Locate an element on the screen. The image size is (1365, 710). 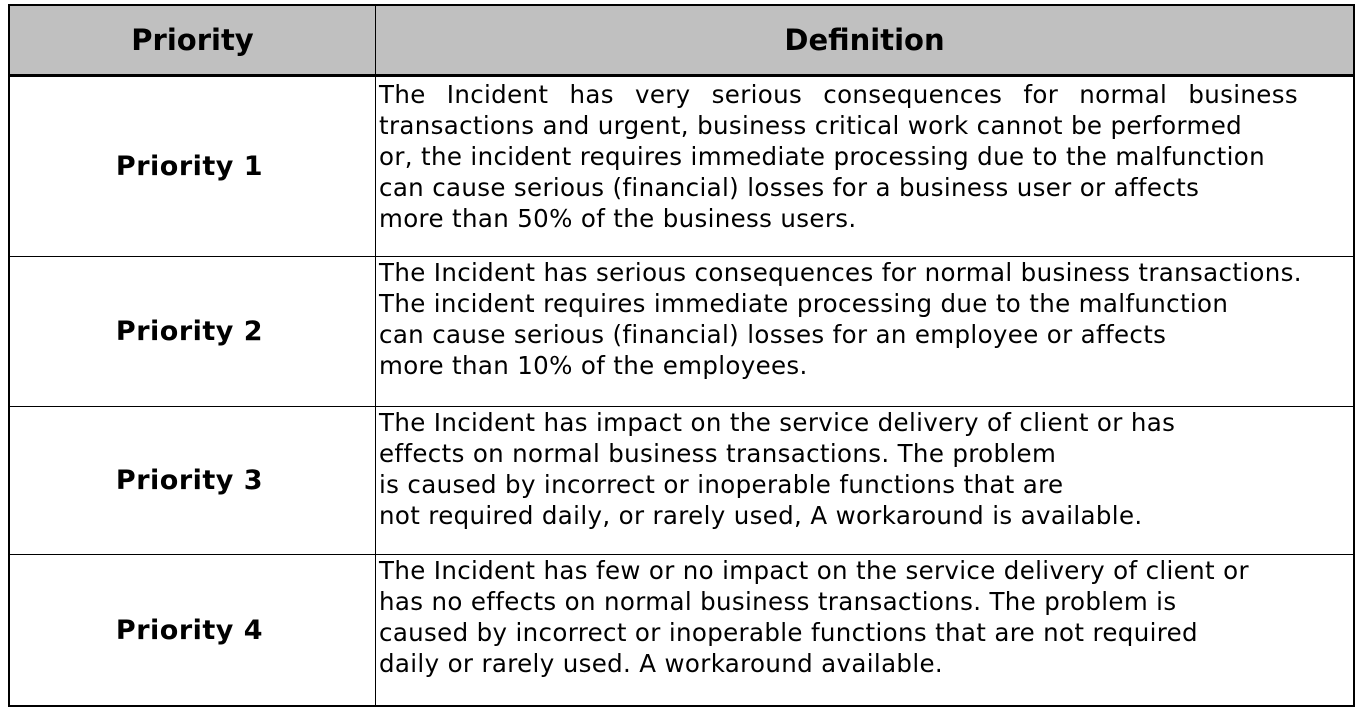
priority-label: Priority 1 is located at coordinates (189, 166).